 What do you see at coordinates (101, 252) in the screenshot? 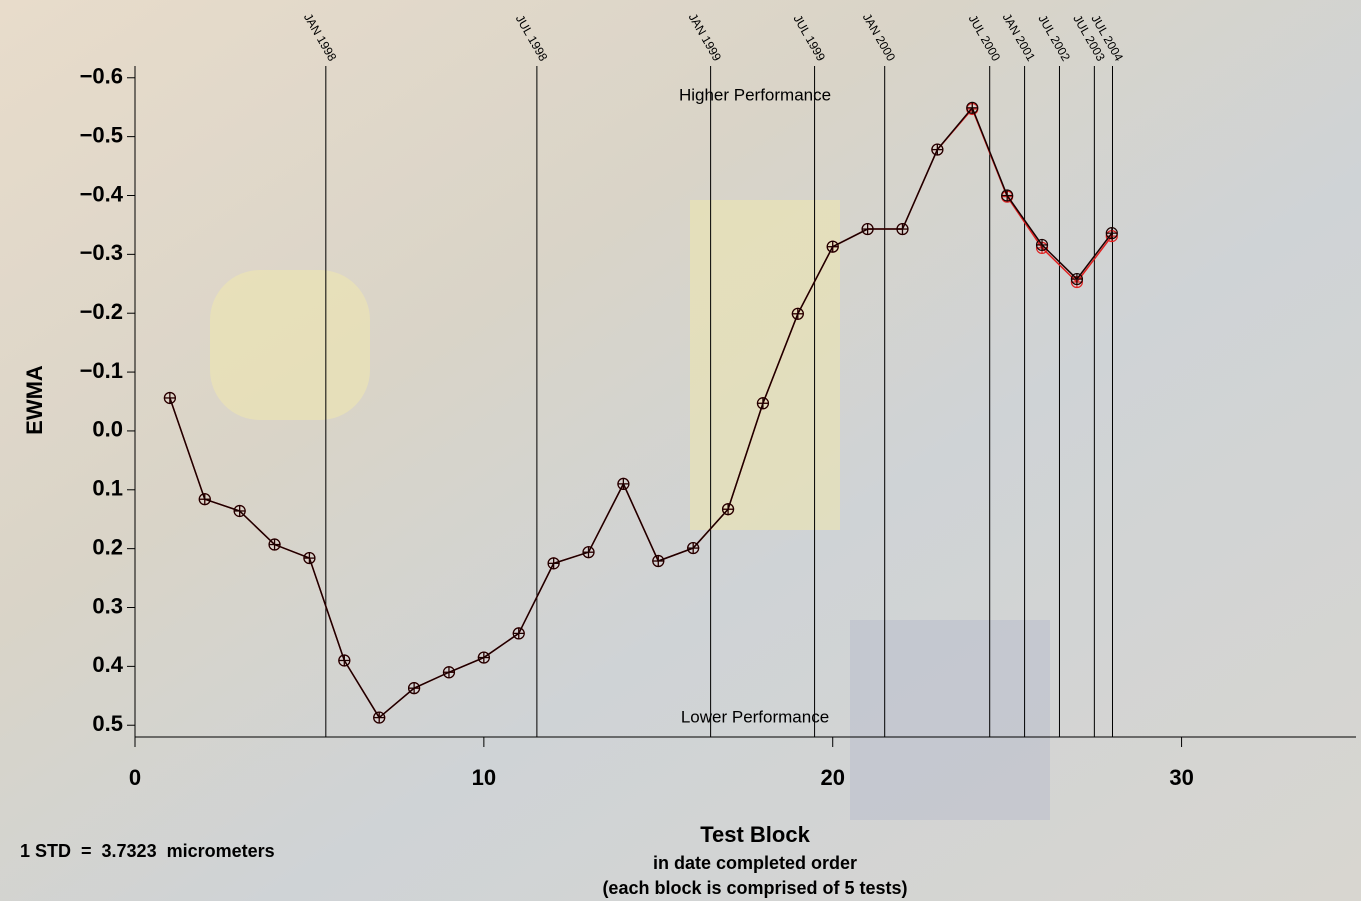
I see `y-tick-label: −0.3` at bounding box center [101, 252].